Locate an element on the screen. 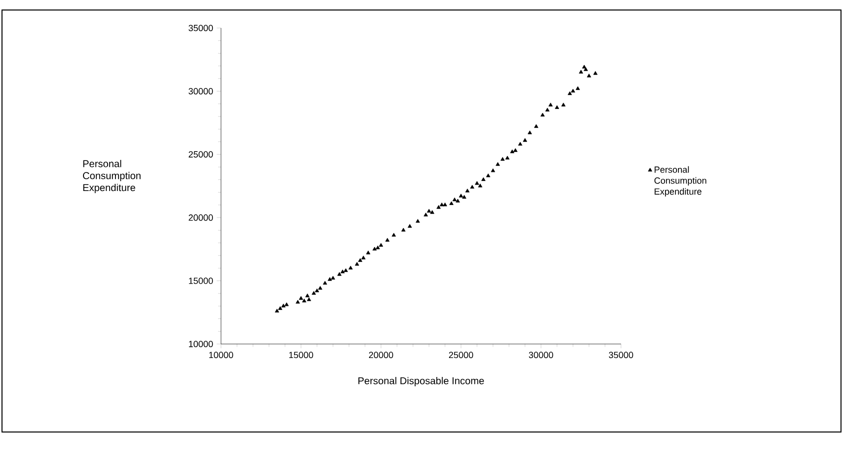  x-tick-label: 20000 is located at coordinates (381, 355).